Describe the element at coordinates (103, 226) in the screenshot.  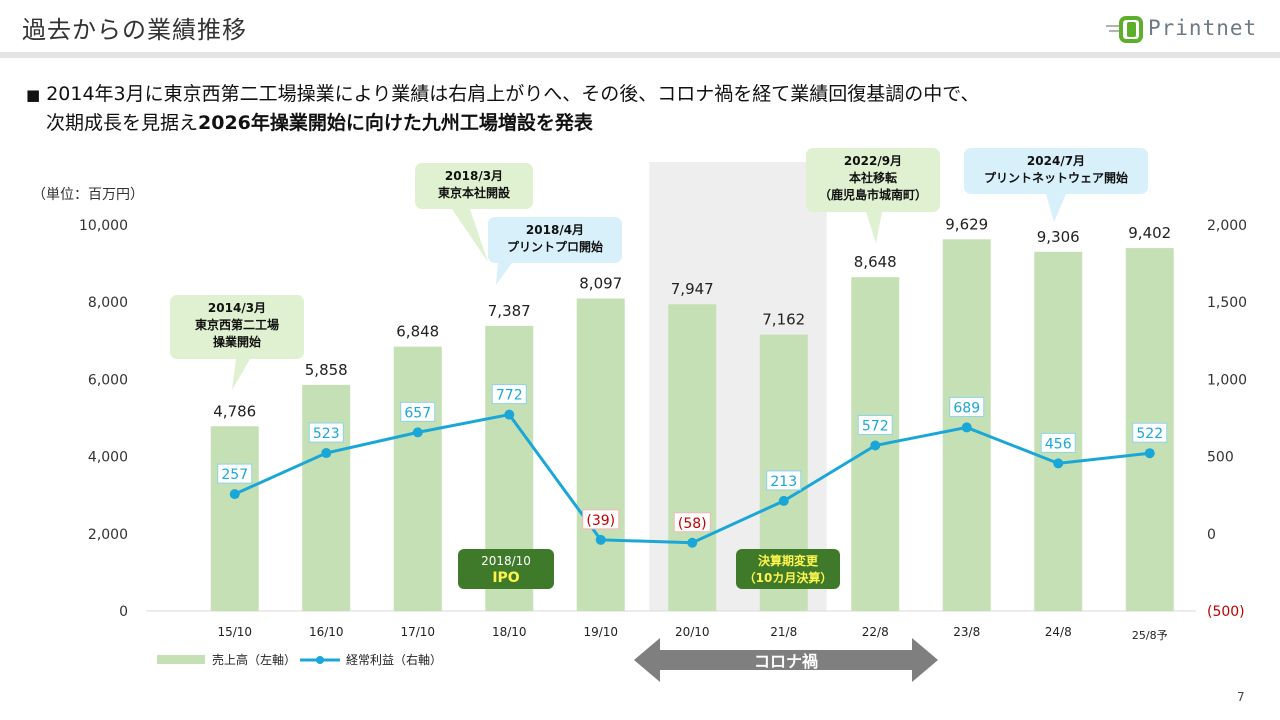
I see `left-axis-tick-label: 10,000` at that location.